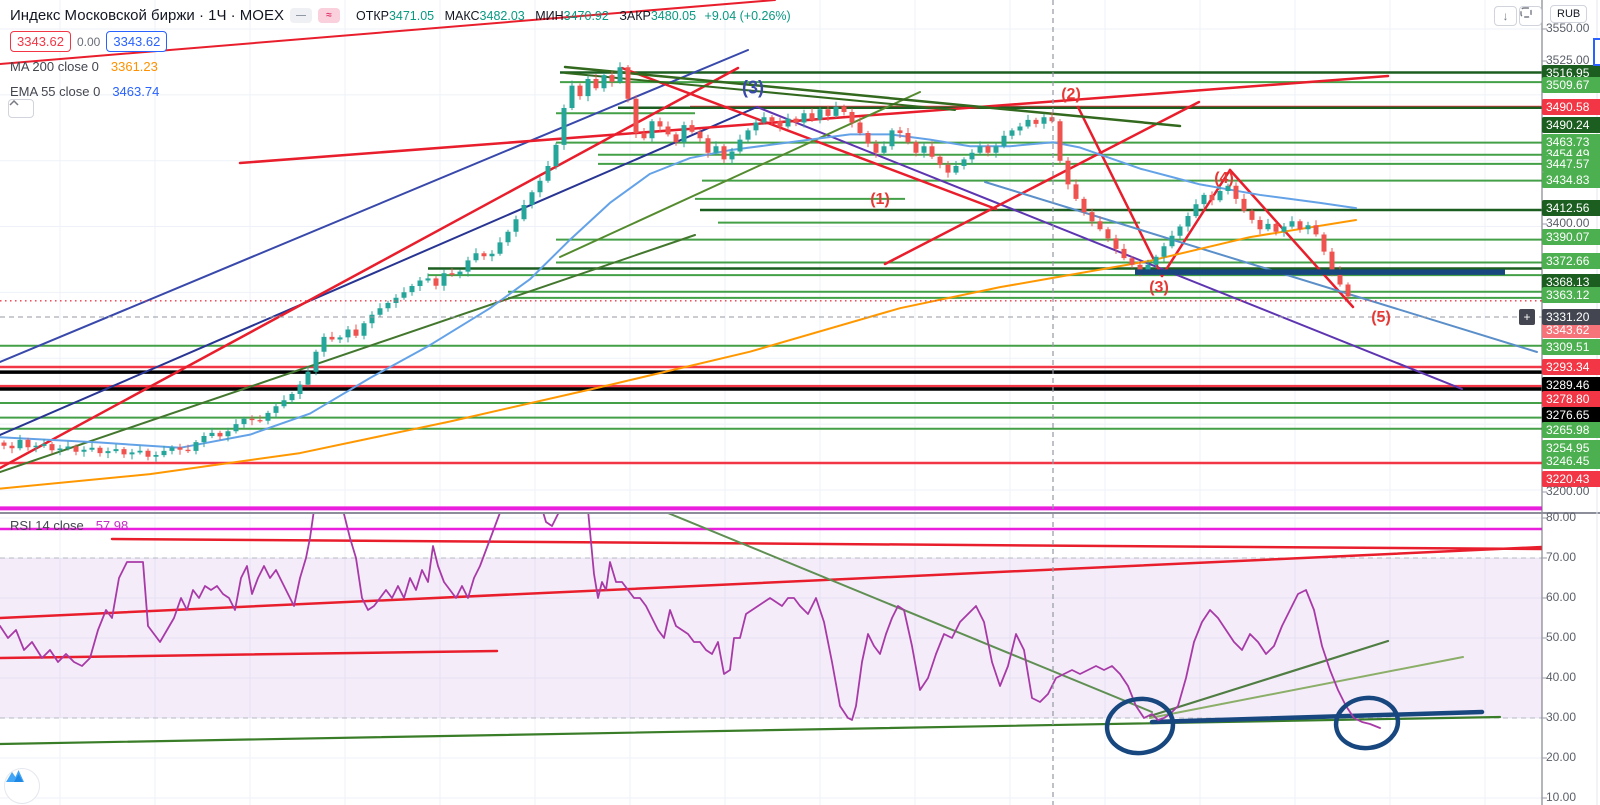 The image size is (1600, 805). Describe the element at coordinates (880, 199) in the screenshot. I see `wave-label: (1)` at that location.